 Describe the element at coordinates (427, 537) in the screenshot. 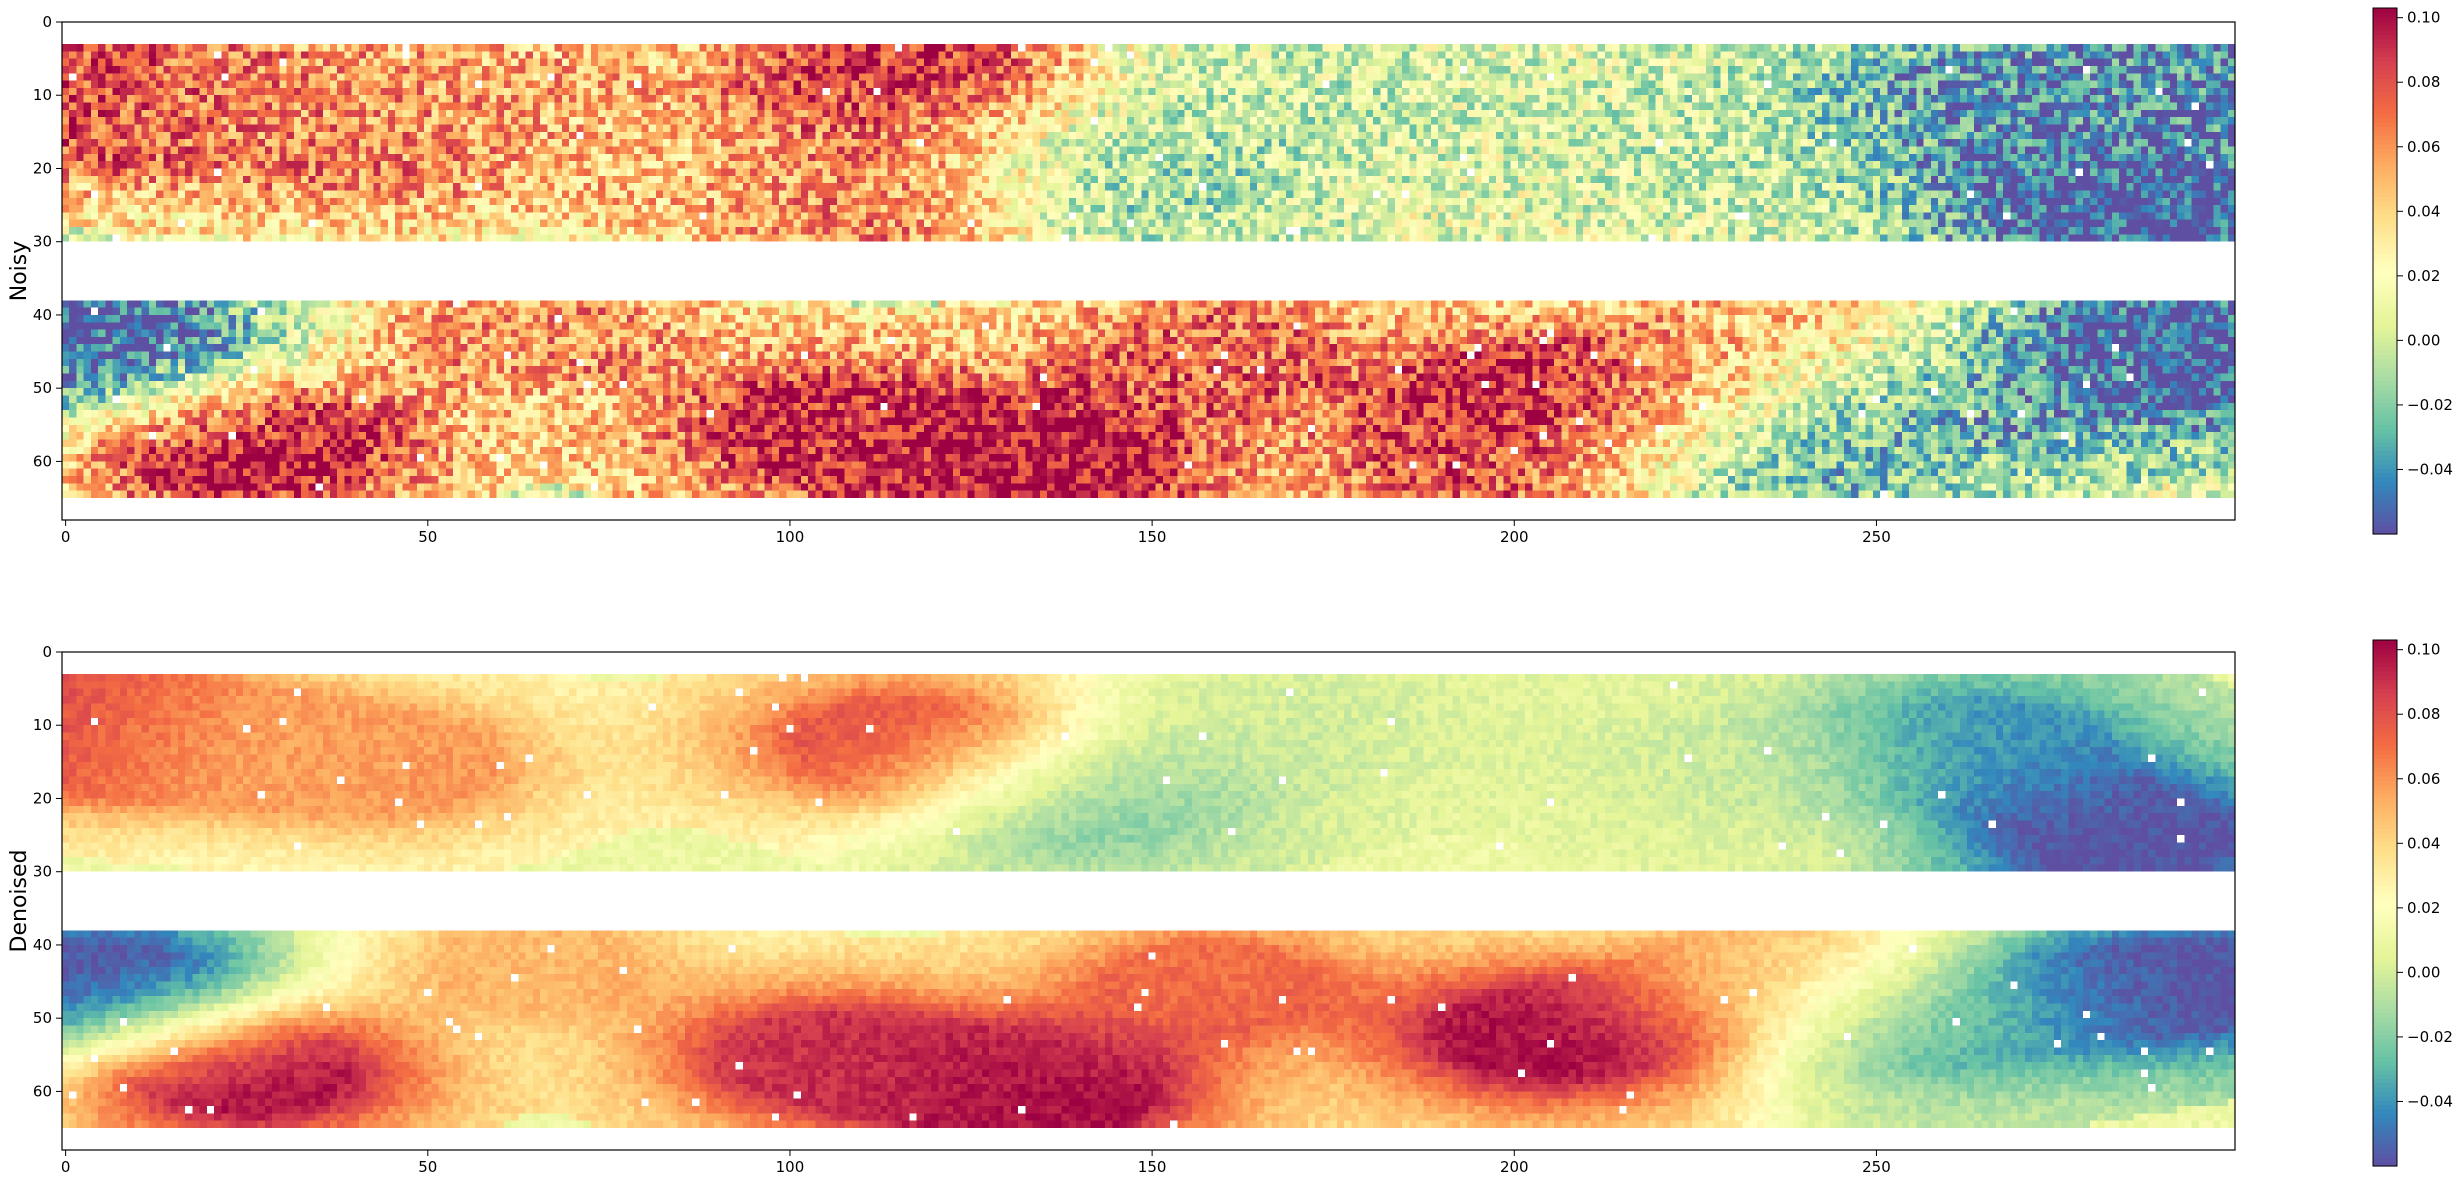

I see `x-tick-label: 50` at that location.